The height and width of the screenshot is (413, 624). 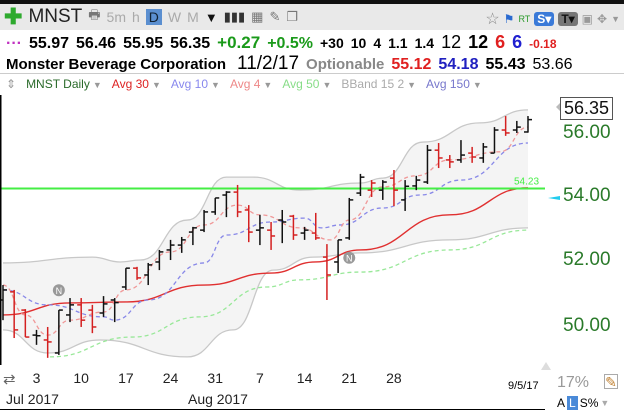 What do you see at coordinates (292, 16) in the screenshot?
I see `folder-icon: ❐` at bounding box center [292, 16].